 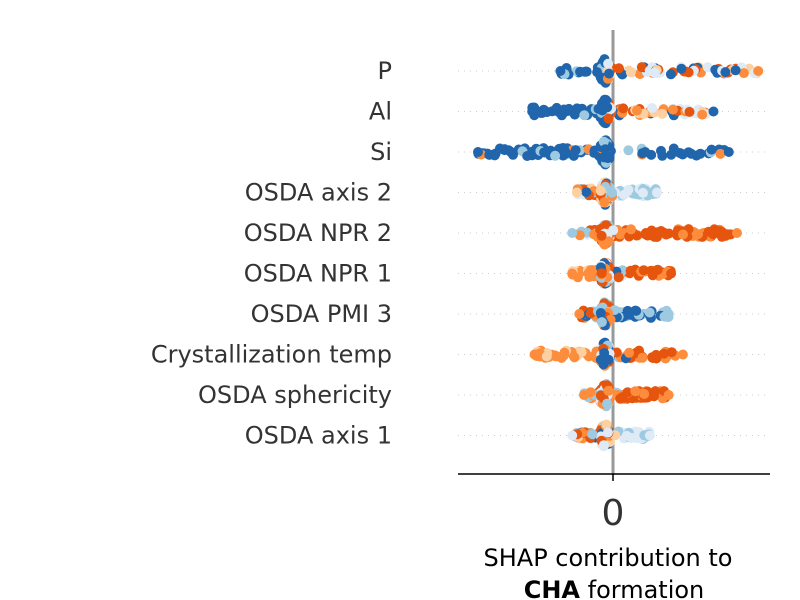 I want to click on feature-label: Crystallization temp, so click(x=271, y=355).